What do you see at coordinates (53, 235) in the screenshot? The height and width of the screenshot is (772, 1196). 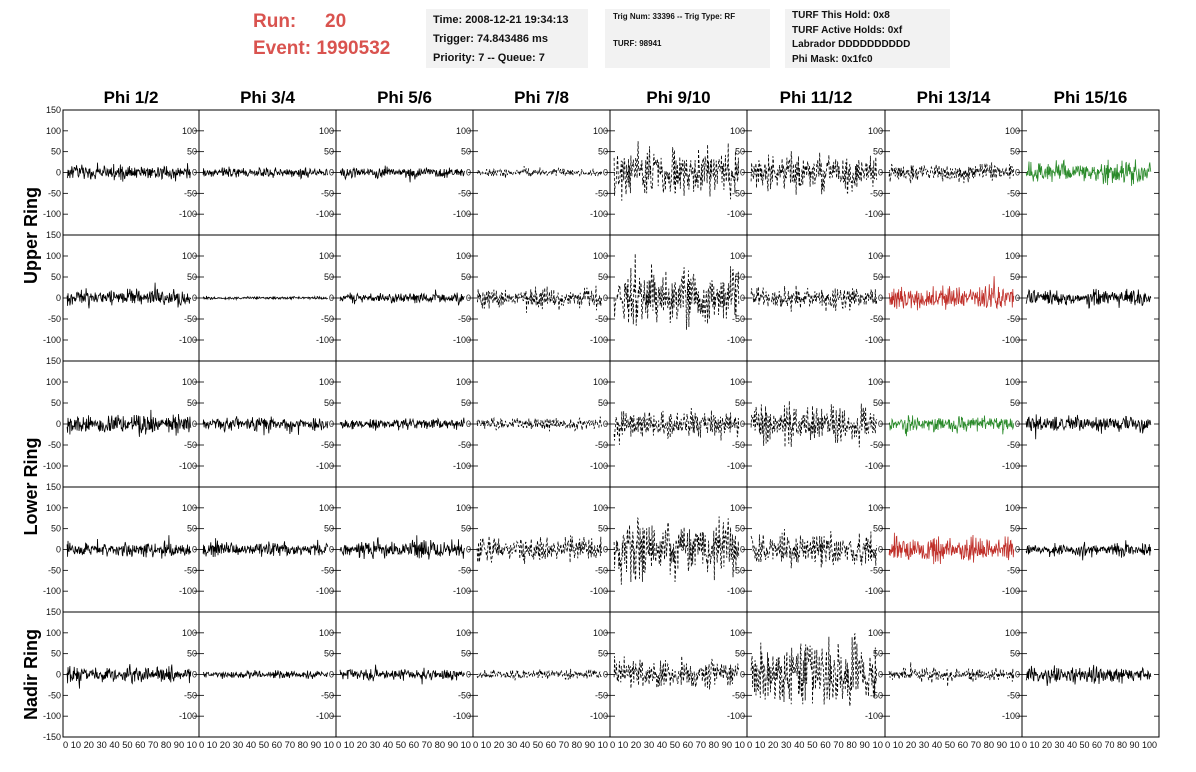 I see `y-tick-label: 150` at bounding box center [53, 235].